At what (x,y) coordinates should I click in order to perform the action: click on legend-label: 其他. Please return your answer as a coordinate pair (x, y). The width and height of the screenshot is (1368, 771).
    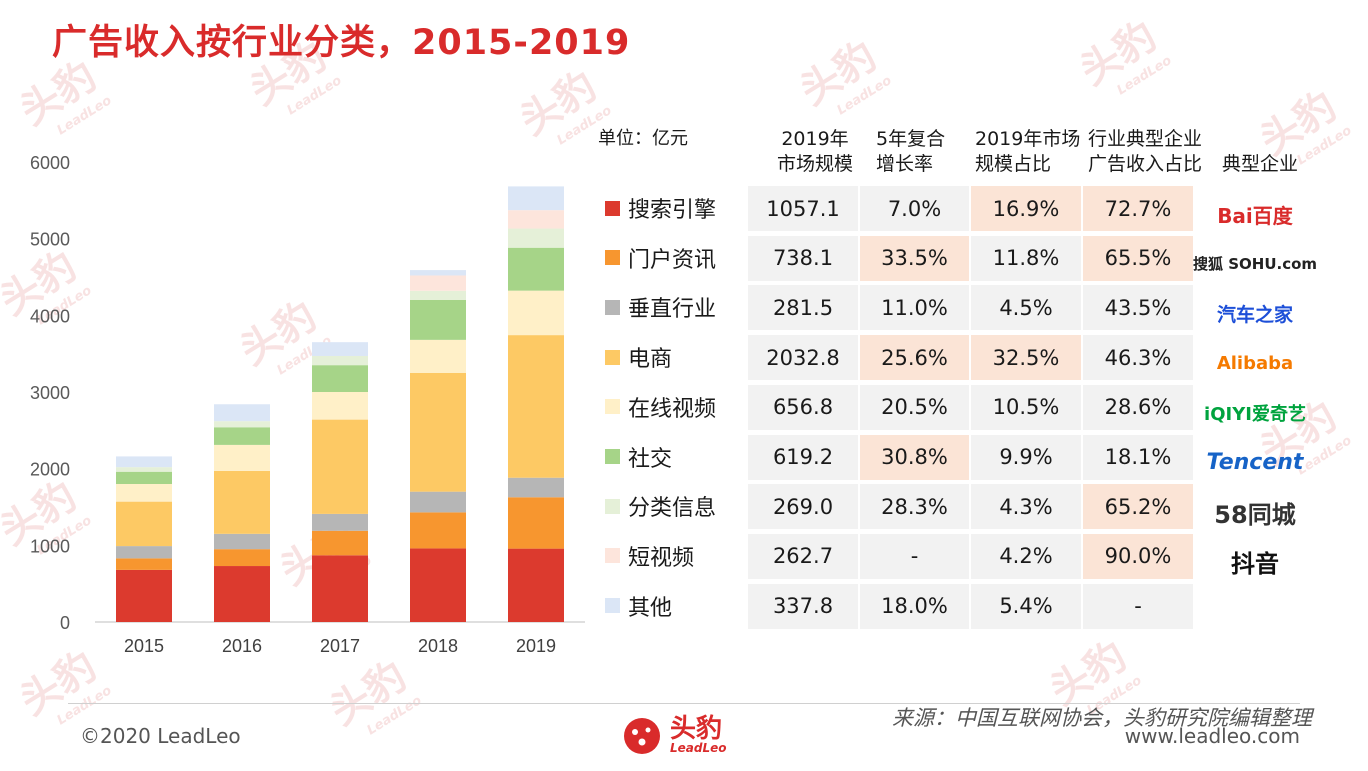
    Looking at the image, I should click on (650, 608).